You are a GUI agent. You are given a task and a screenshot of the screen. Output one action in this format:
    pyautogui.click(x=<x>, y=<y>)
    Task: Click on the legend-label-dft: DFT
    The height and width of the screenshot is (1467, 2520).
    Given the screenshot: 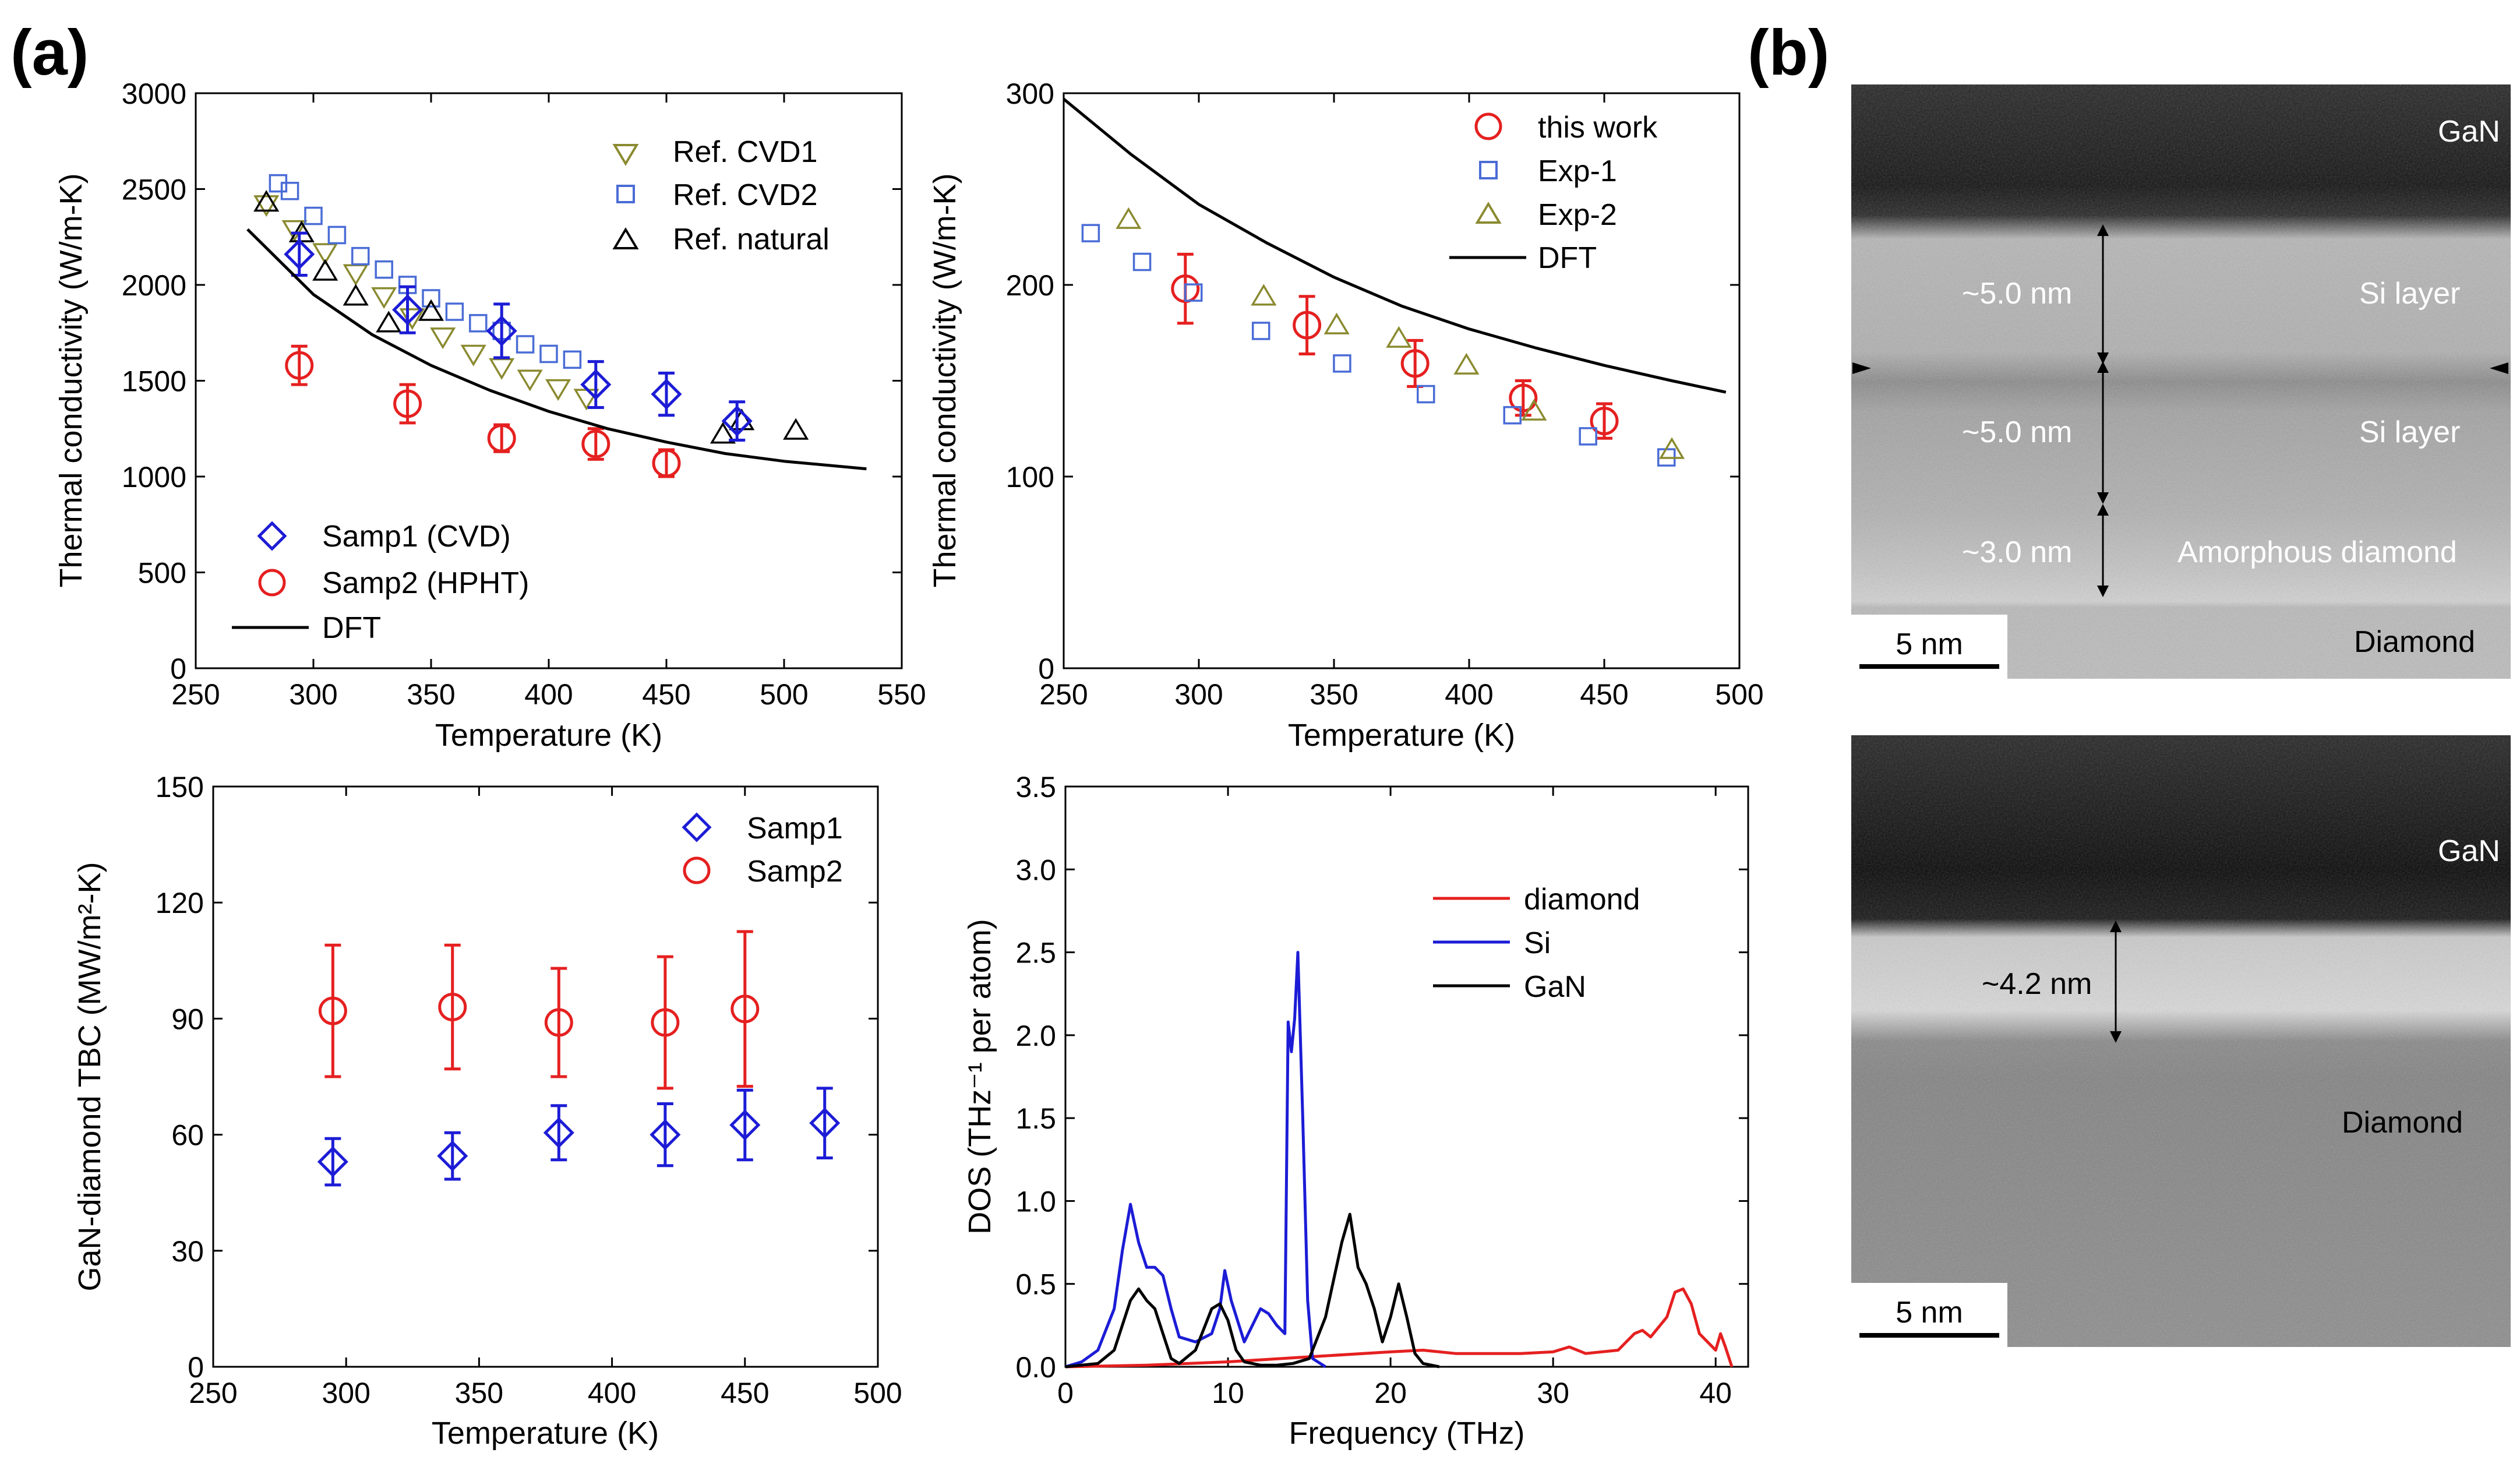 What is the action you would take?
    pyautogui.click(x=351, y=628)
    